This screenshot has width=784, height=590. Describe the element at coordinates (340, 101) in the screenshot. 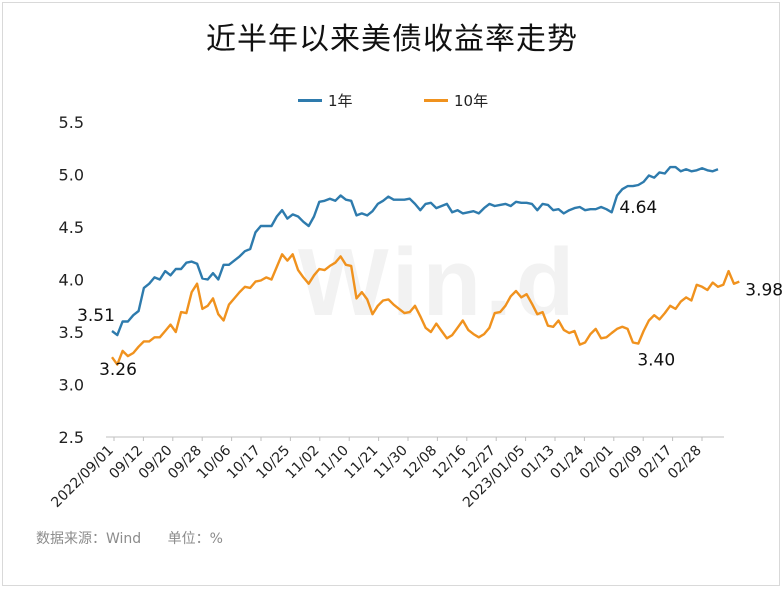

I see `legend-label-1y: 1年` at that location.